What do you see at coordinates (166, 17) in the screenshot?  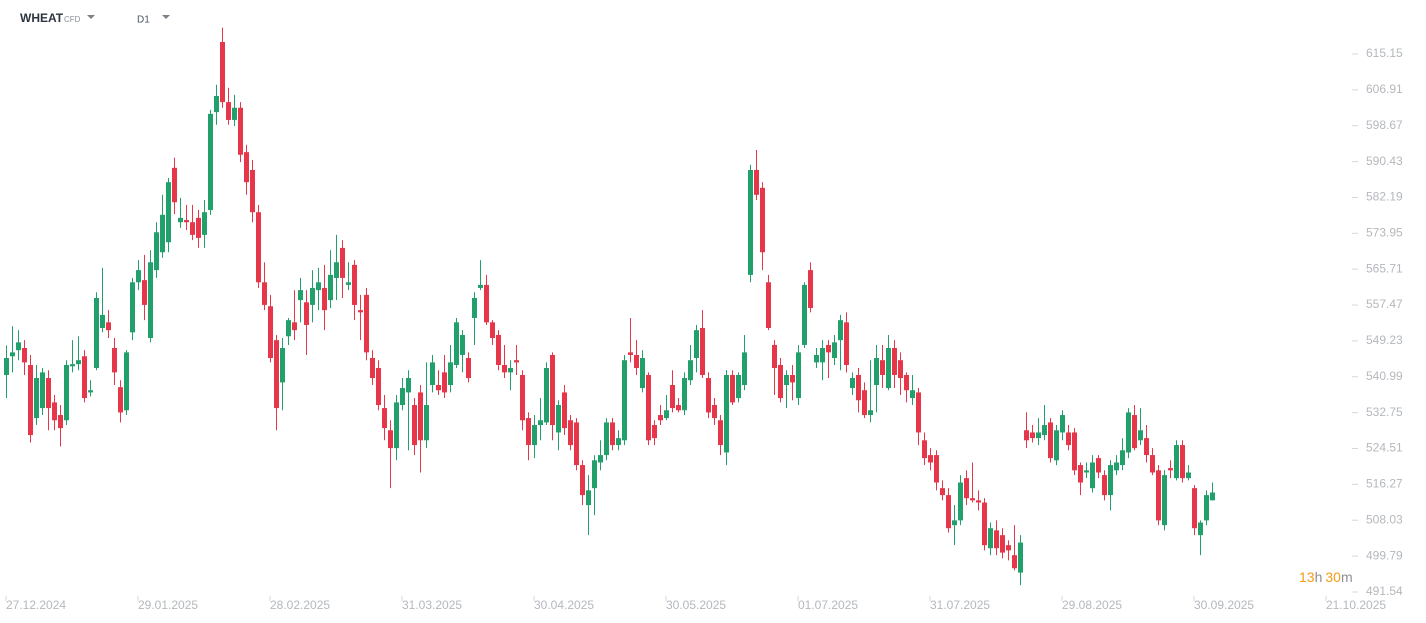 I see `dropdown-arrow` at bounding box center [166, 17].